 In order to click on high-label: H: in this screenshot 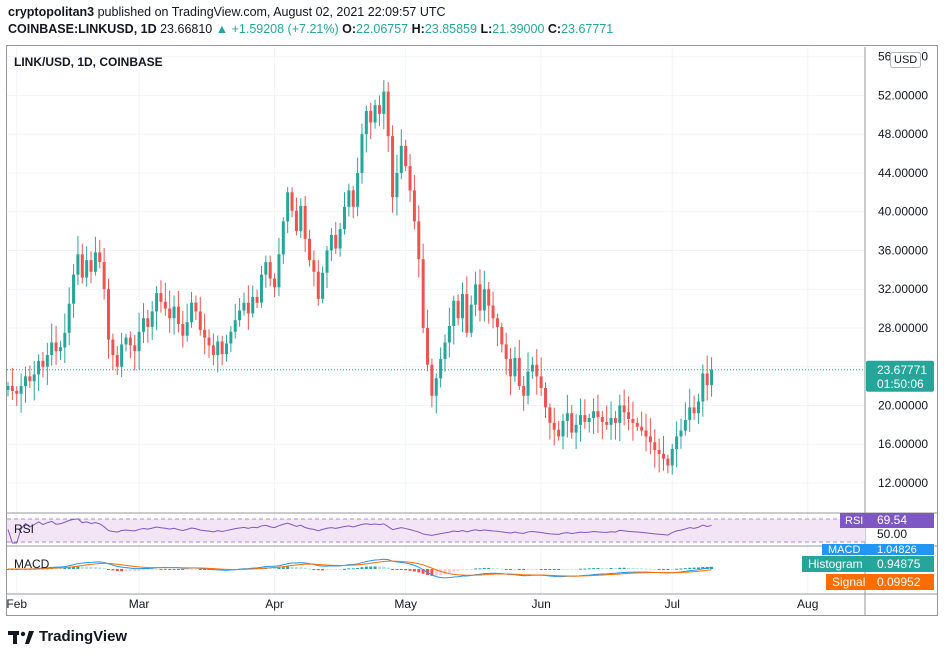, I will do `click(418, 29)`.